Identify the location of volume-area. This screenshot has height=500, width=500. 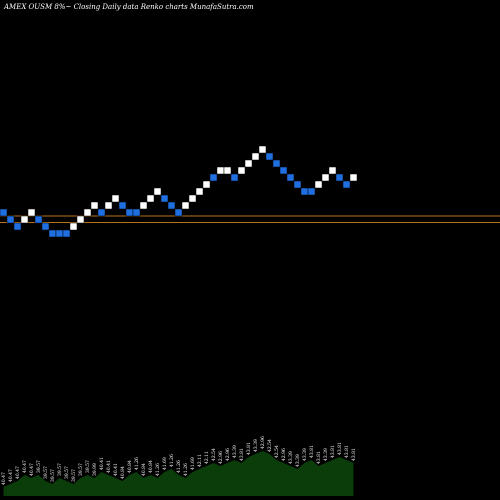
(178, 473).